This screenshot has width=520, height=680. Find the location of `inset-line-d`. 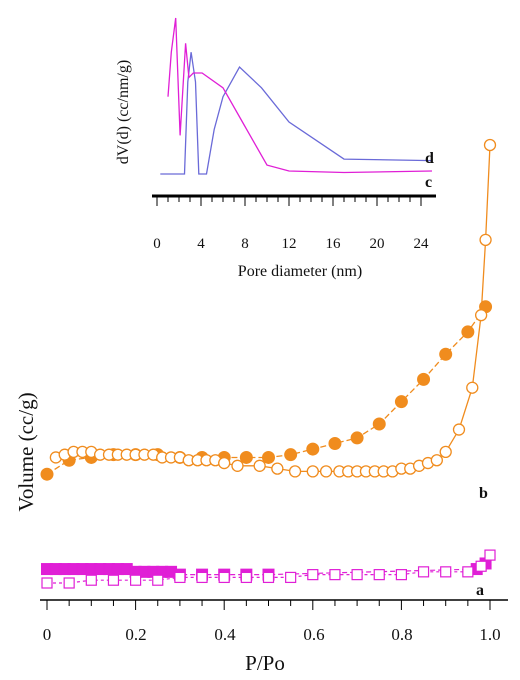

inset-line-d is located at coordinates (296, 113).